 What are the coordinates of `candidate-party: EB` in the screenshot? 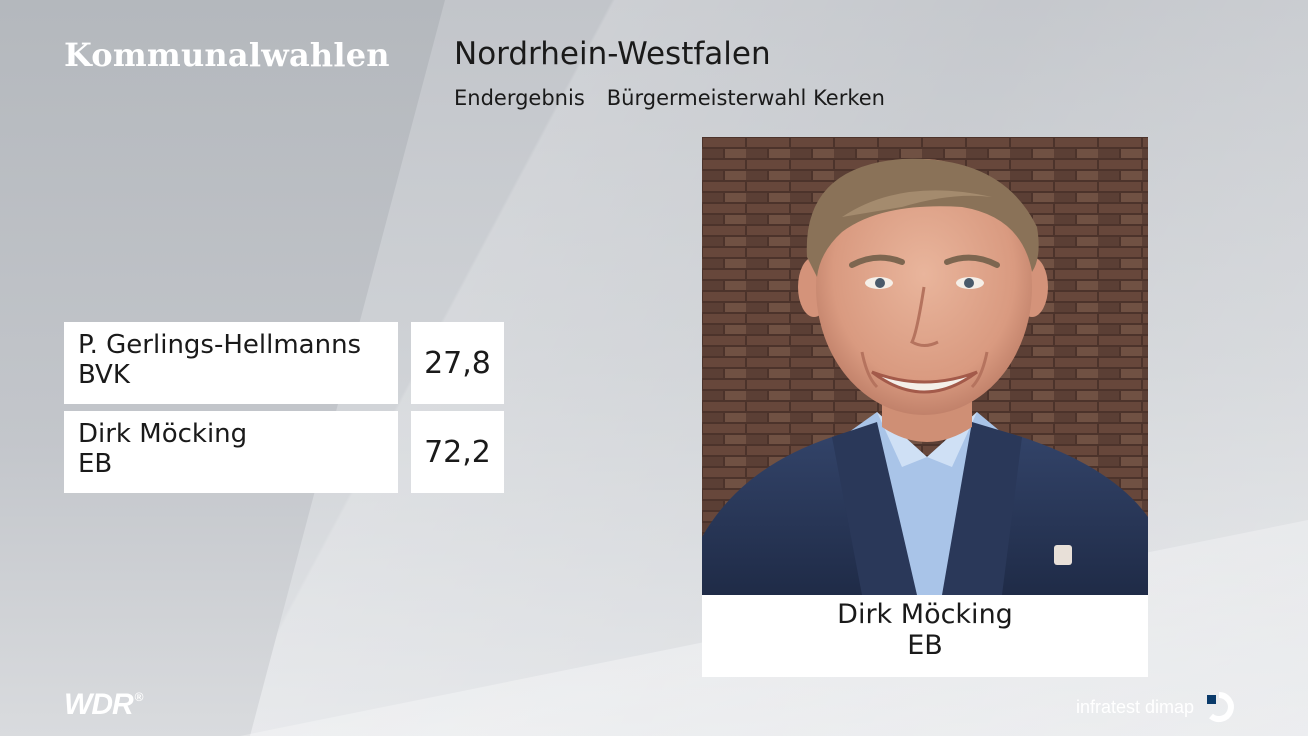 It's located at (95, 464).